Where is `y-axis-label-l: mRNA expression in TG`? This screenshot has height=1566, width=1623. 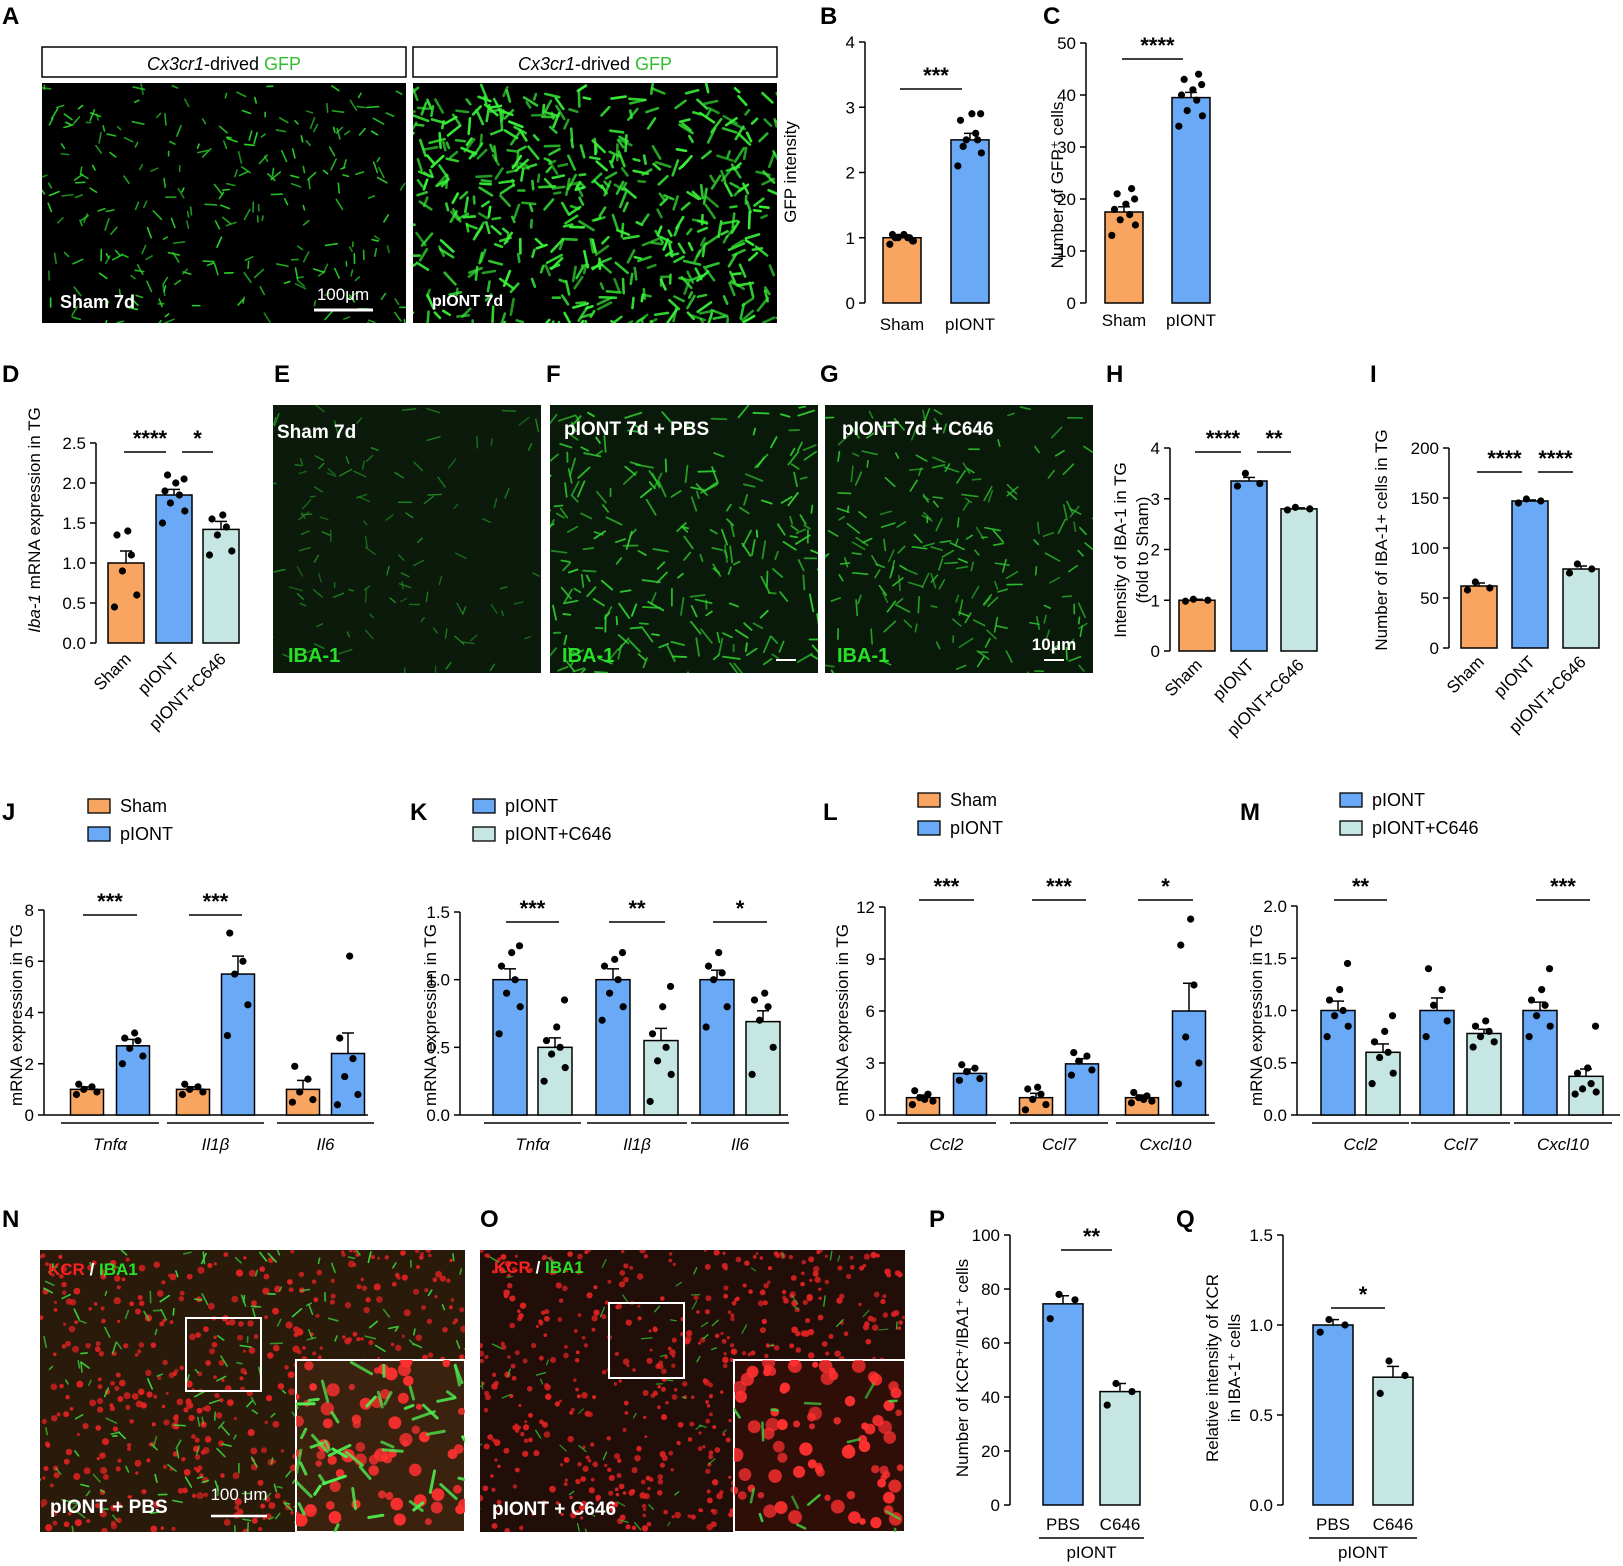
y-axis-label-l: mRNA expression in TG is located at coordinates (842, 1015).